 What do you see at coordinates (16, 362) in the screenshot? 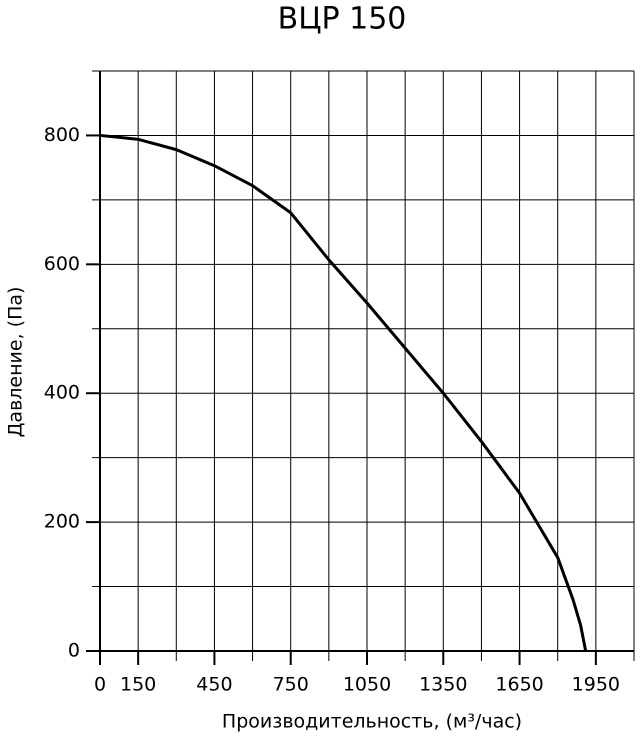
I see `y-axis-label: Давление, (Па)` at bounding box center [16, 362].